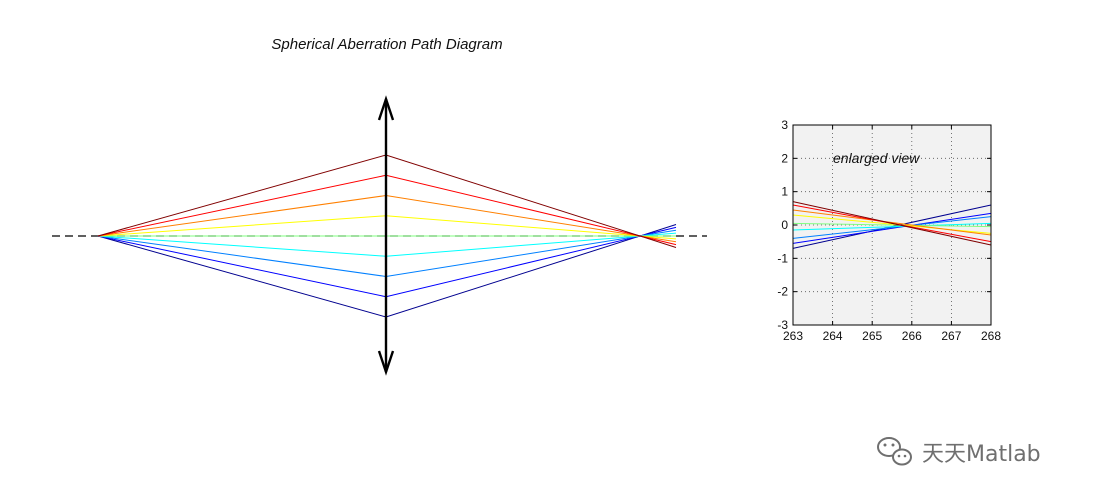 This screenshot has width=1101, height=500. What do you see at coordinates (981, 454) in the screenshot?
I see `watermark-text: 天天Matlab` at bounding box center [981, 454].